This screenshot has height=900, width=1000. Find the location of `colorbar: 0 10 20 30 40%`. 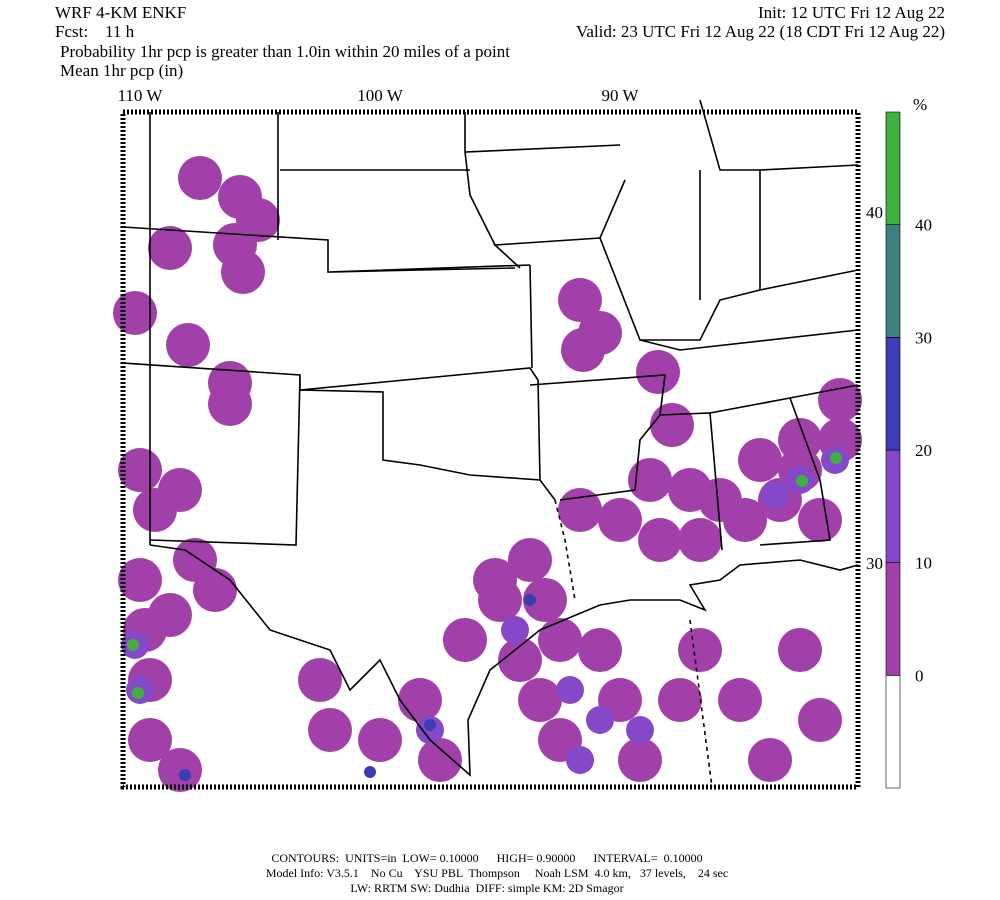

colorbar: 0 10 20 30 40% is located at coordinates (908, 442).